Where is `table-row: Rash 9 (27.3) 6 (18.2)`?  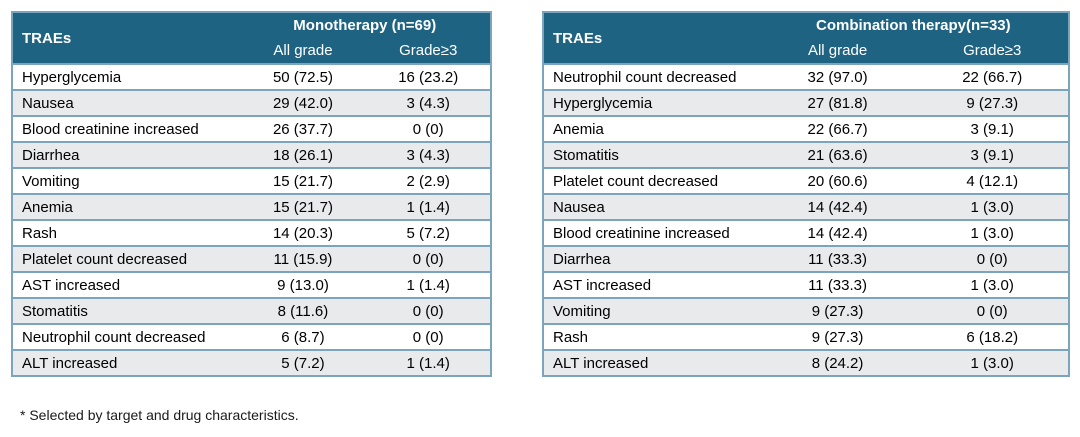 table-row: Rash 9 (27.3) 6 (18.2) is located at coordinates (806, 336).